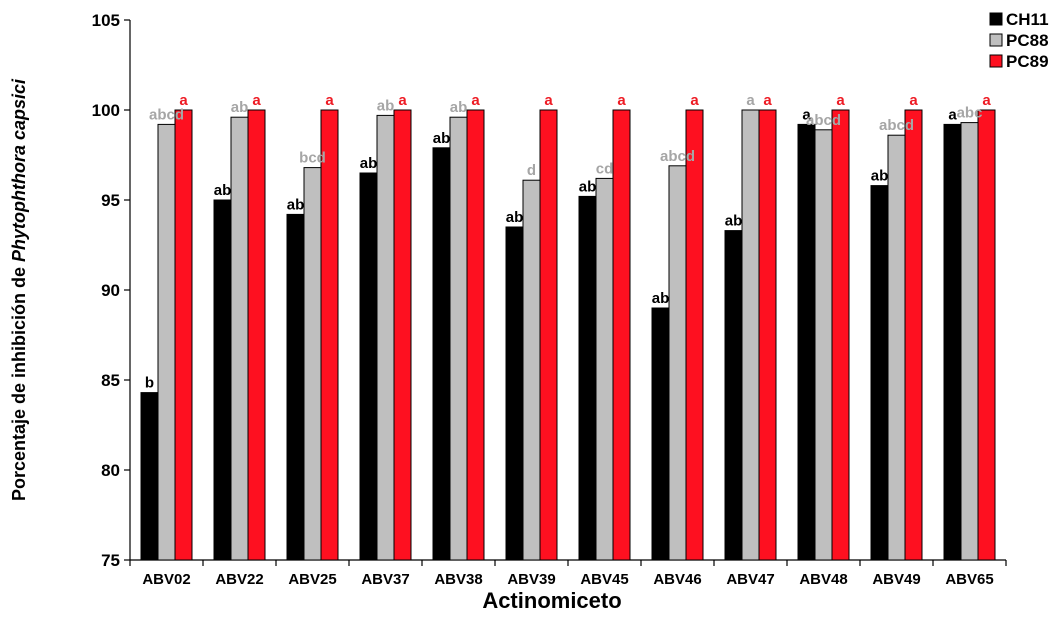 This screenshot has width=1058, height=621. What do you see at coordinates (166, 579) in the screenshot?
I see `x-tick-label: ABV02` at bounding box center [166, 579].